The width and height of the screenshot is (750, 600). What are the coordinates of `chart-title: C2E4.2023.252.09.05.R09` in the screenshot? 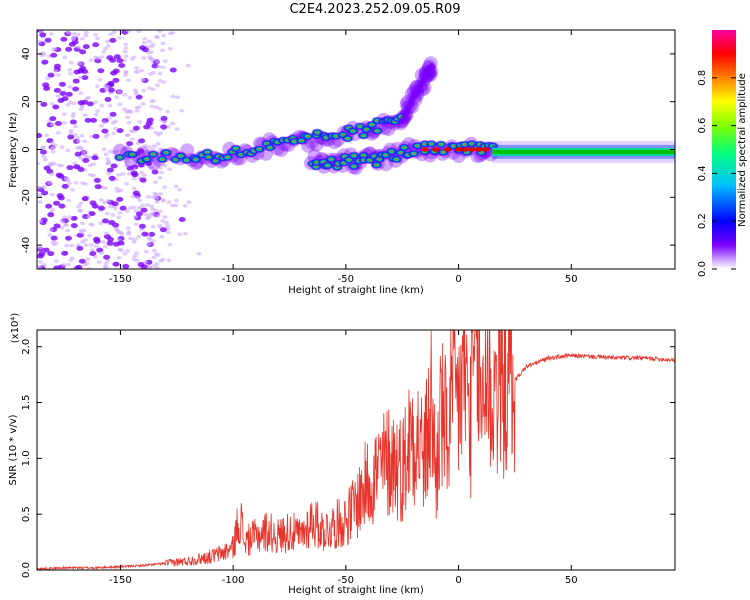 It's located at (375, 9).